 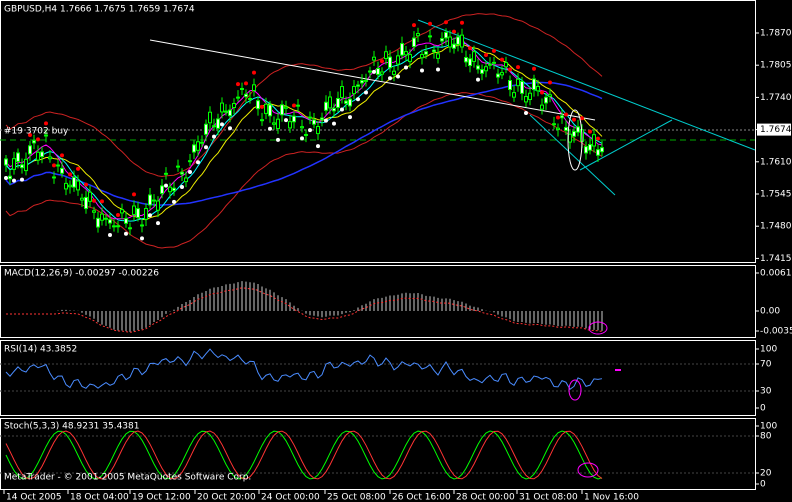 I want to click on rsi-label: RSI(14) 43.3852, so click(x=40, y=350).